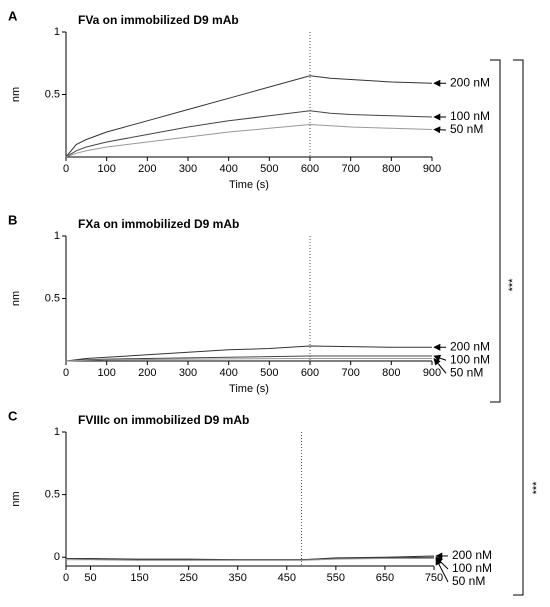  I want to click on y-tick-label: 0, so click(57, 557).